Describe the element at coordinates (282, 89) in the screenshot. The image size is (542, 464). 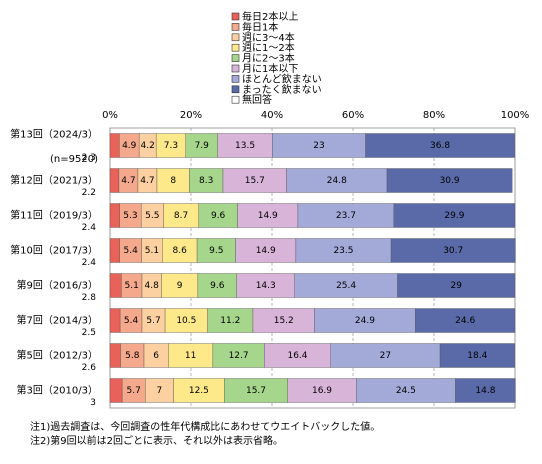
I see `legend-label: まったく飲まない` at that location.